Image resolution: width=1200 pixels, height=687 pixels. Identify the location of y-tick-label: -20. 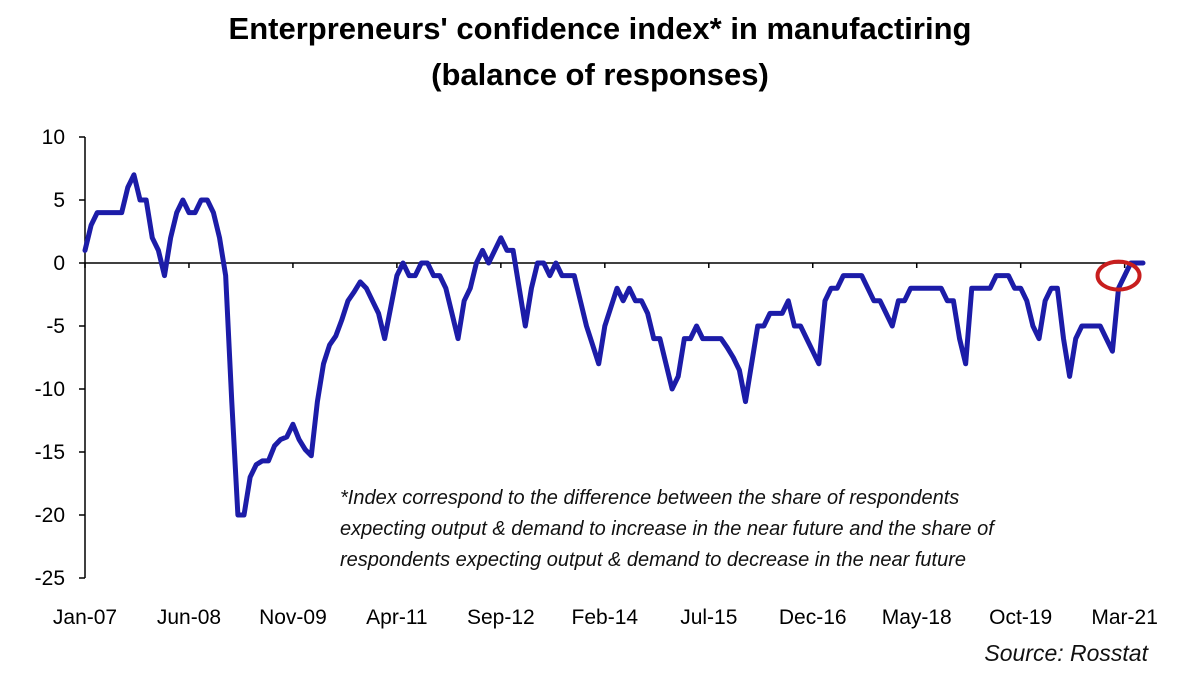
(50, 515).